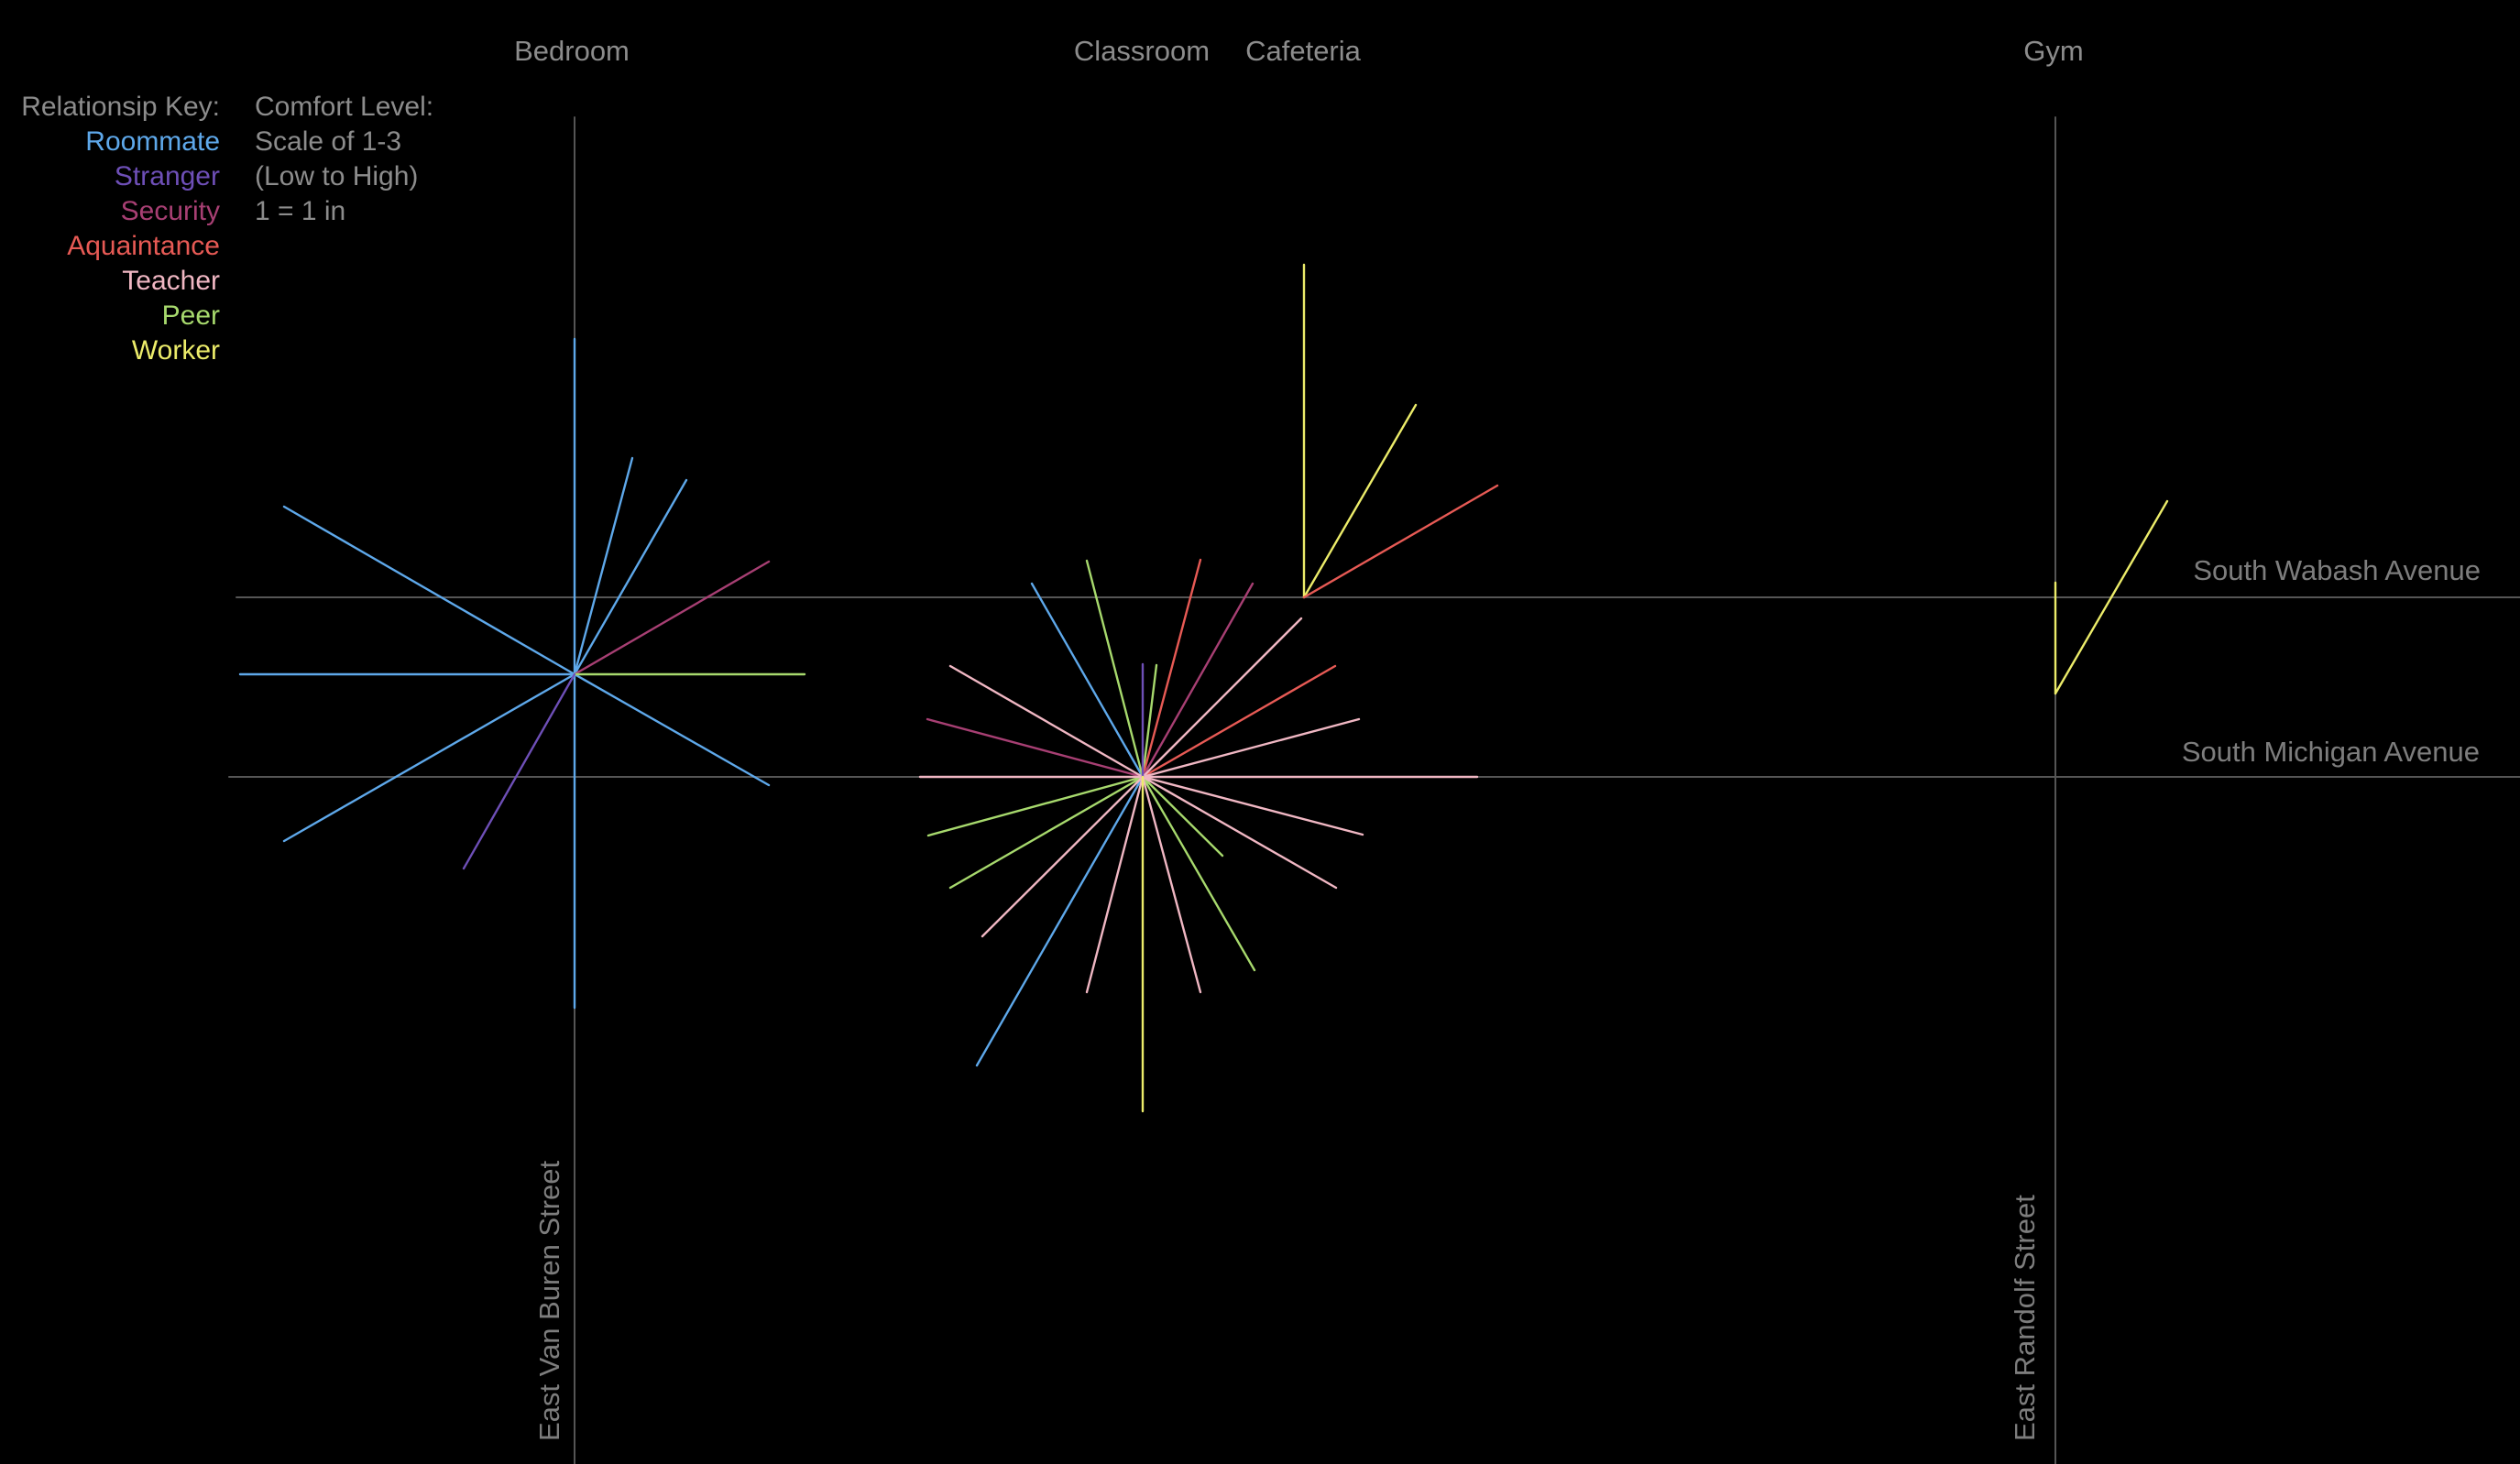 The height and width of the screenshot is (1464, 2520). Describe the element at coordinates (2337, 570) in the screenshot. I see `street-label-wabash: South Wabash Avenue` at that location.